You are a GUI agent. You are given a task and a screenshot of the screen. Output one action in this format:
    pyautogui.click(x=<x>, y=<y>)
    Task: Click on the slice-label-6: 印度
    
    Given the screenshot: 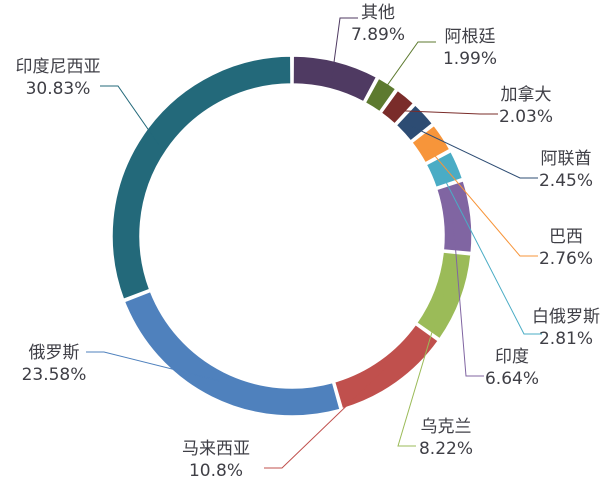 What is the action you would take?
    pyautogui.click(x=512, y=357)
    